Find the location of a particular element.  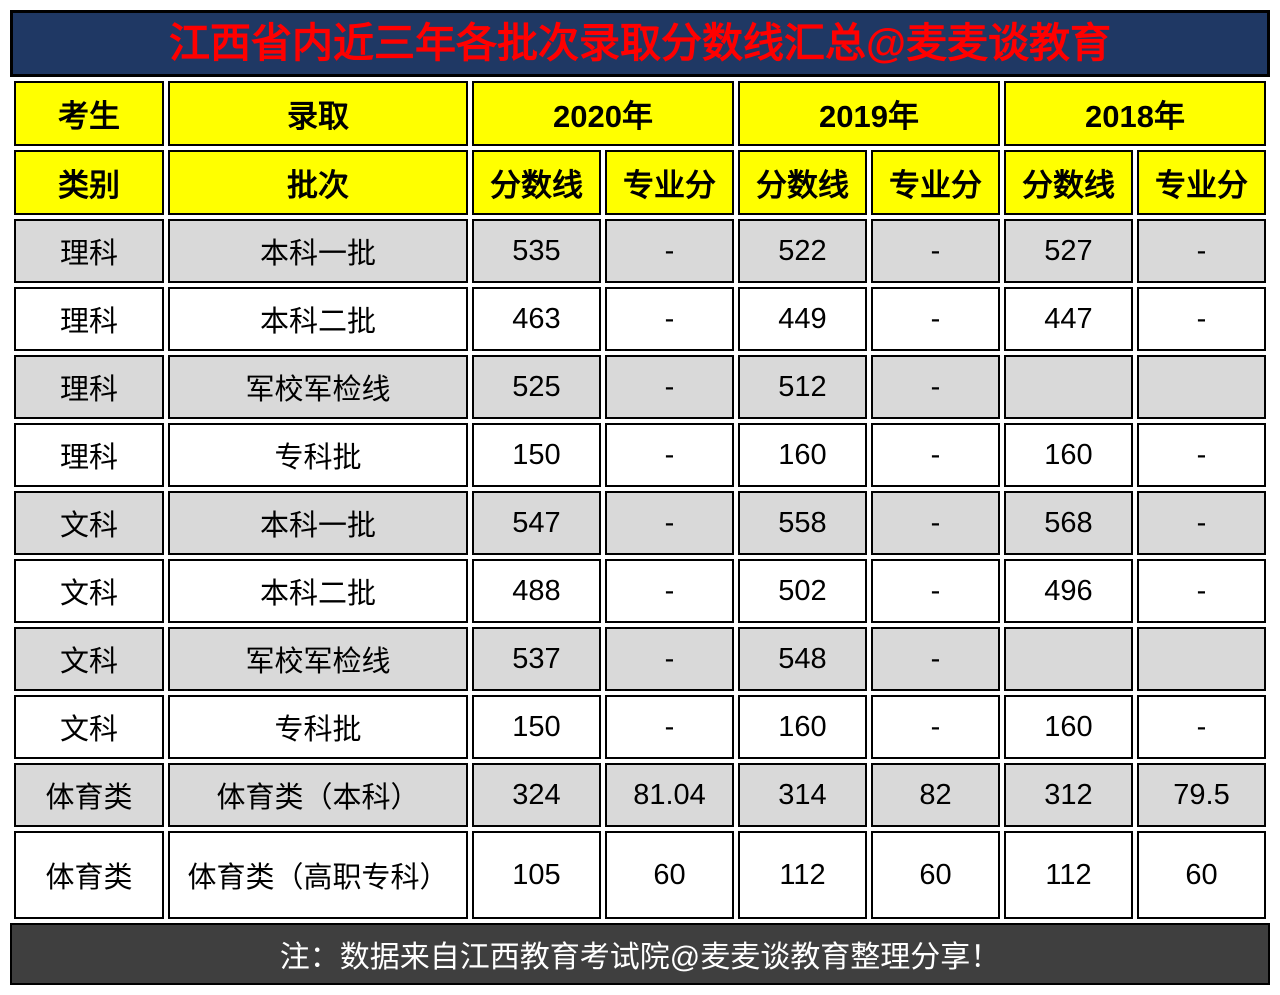

scoreline-2018-cell: 496 is located at coordinates (1068, 591).